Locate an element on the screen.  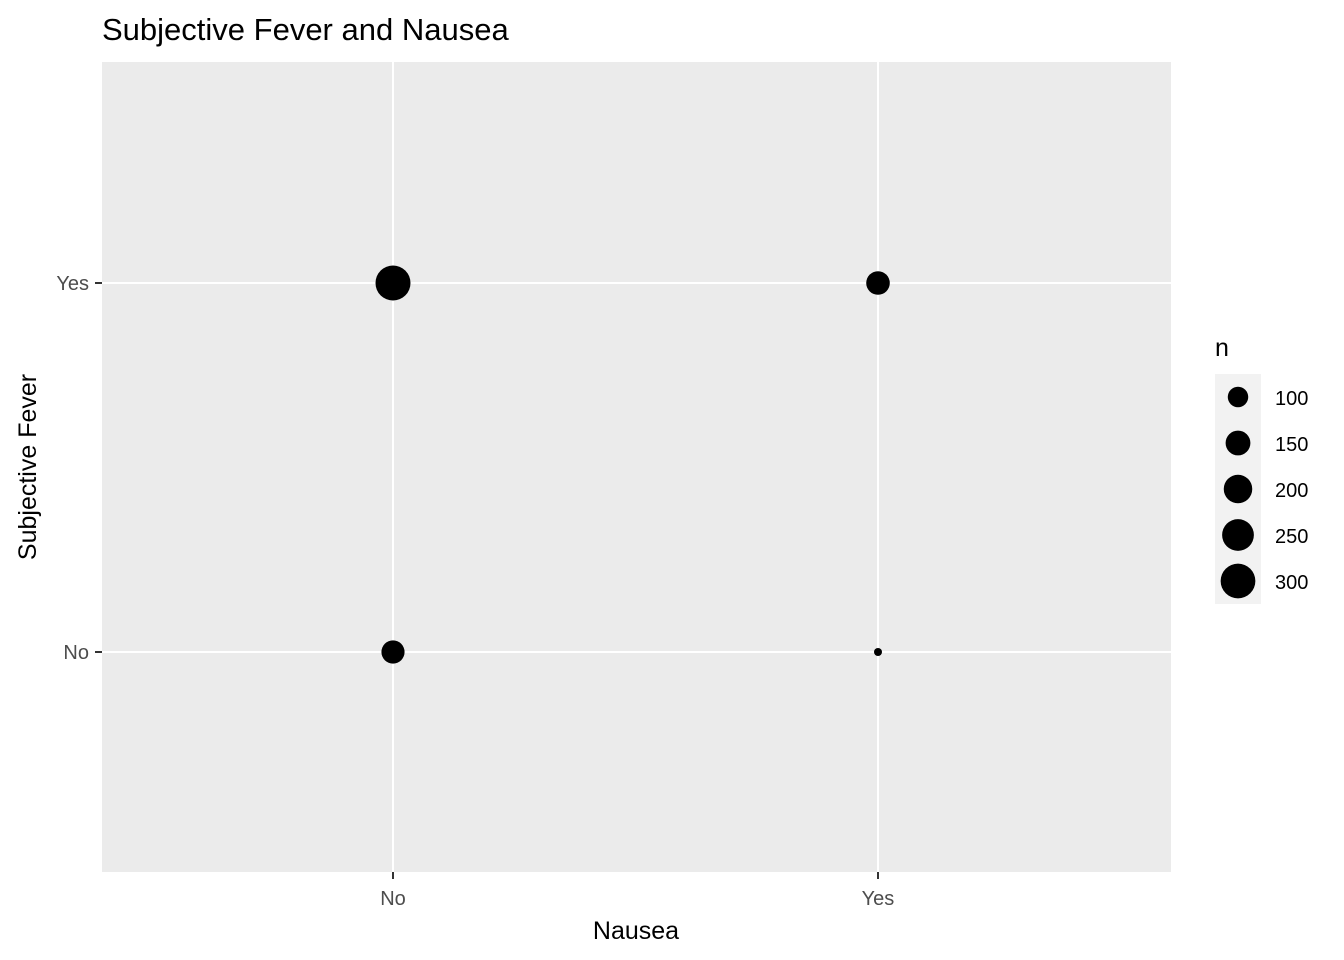
x-tick-label-no: No is located at coordinates (393, 899).